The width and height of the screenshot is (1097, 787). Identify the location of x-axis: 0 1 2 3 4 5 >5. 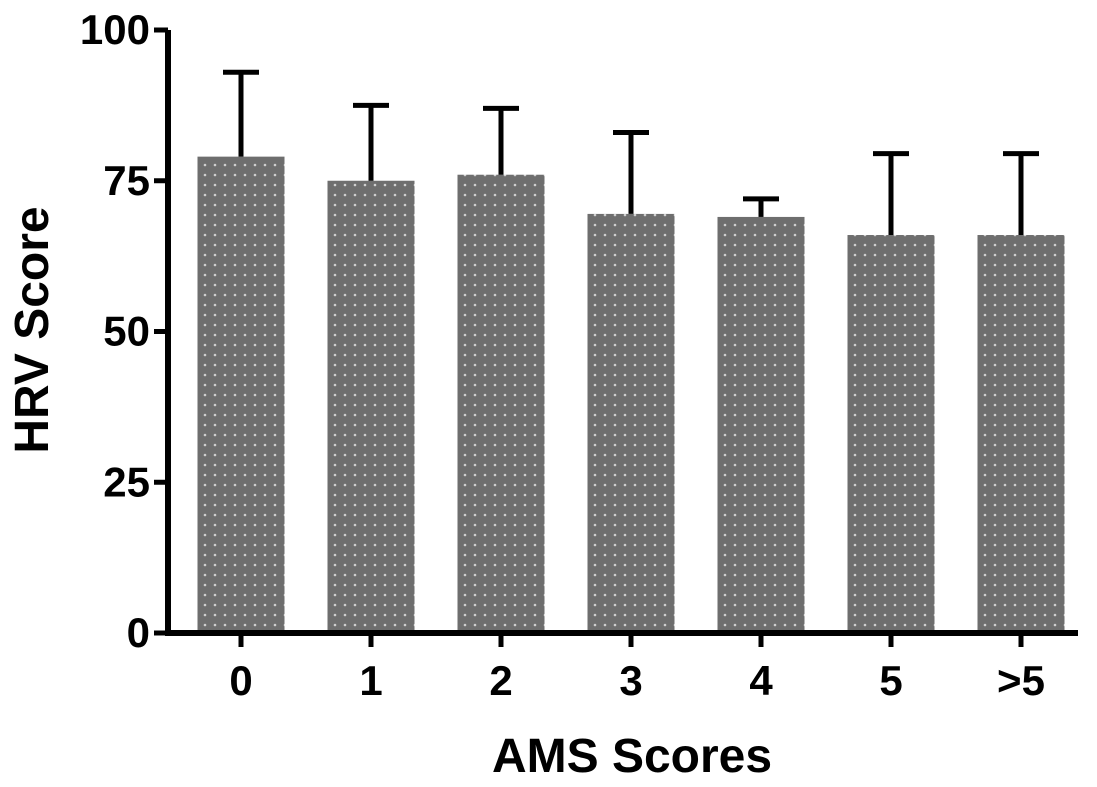
(622, 667).